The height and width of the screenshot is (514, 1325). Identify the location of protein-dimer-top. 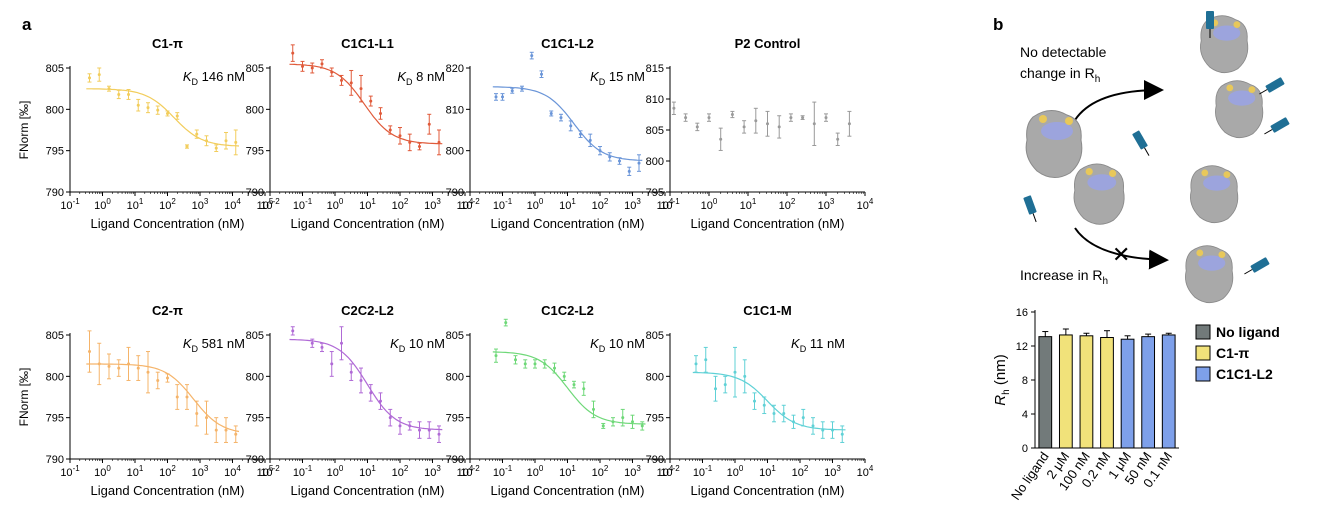
(1214, 194).